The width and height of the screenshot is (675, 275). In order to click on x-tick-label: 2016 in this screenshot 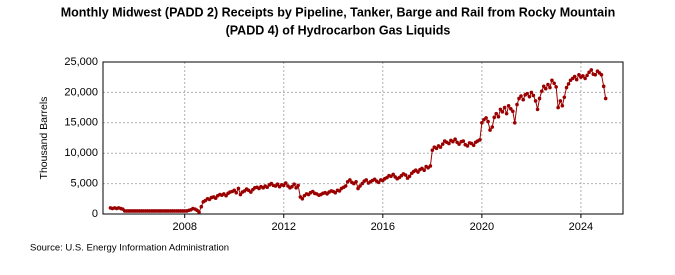, I will do `click(383, 227)`.